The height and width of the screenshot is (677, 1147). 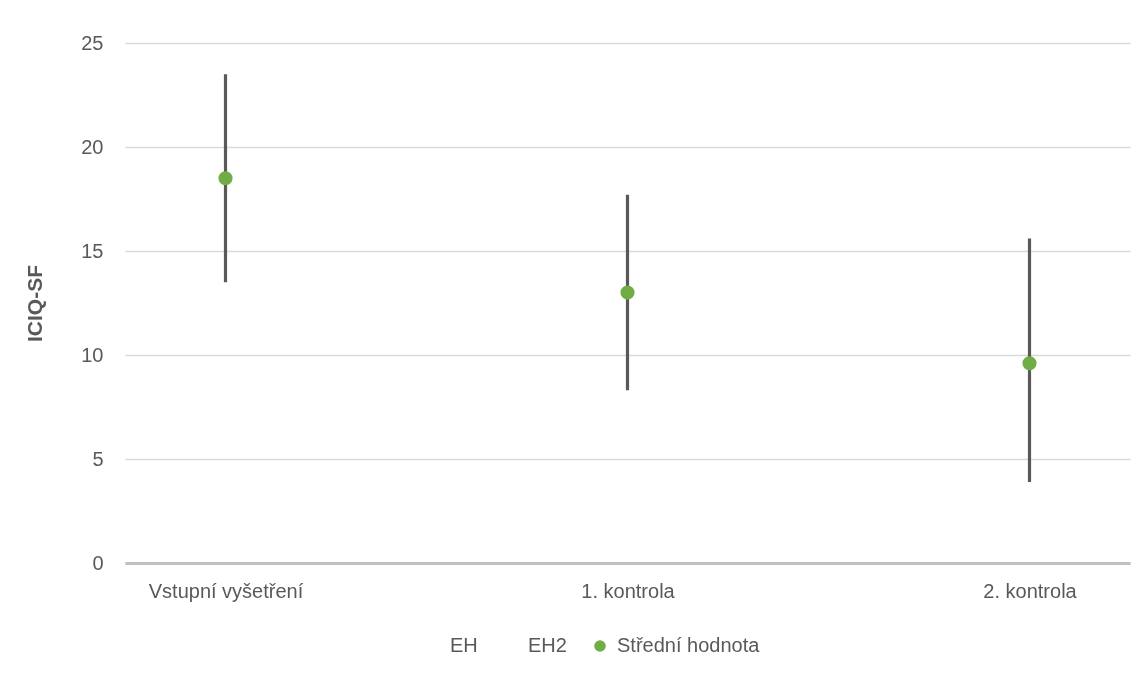 I want to click on x-tick-label: 1. kontrola, so click(x=628, y=590).